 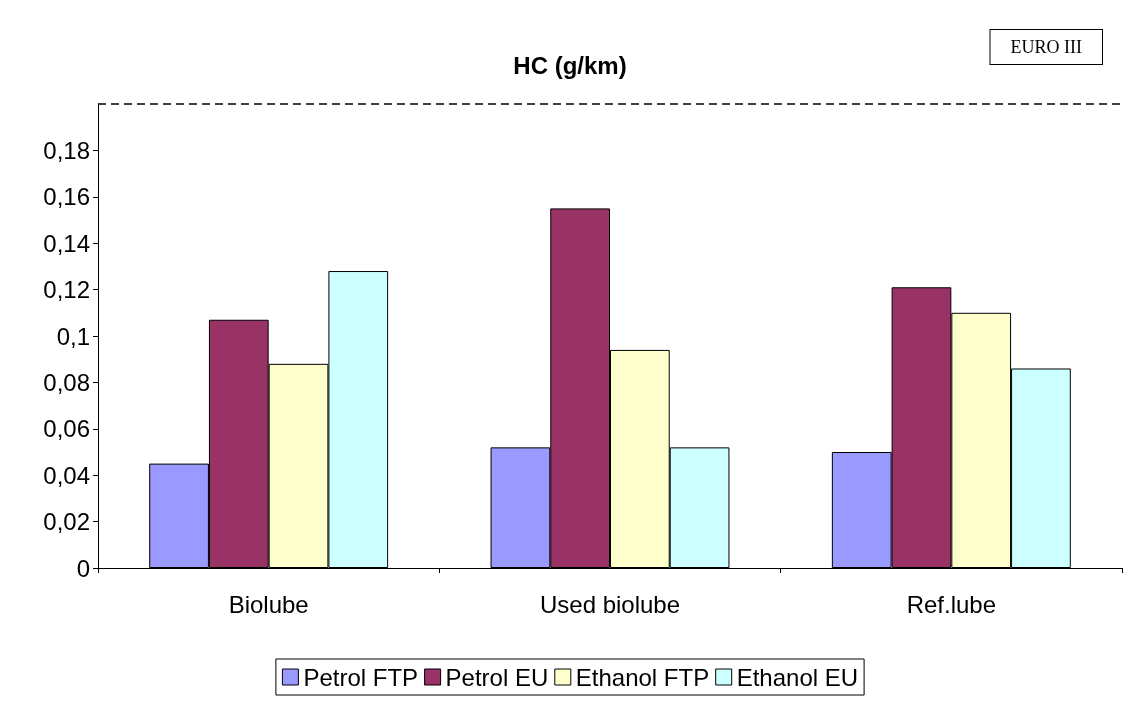 I want to click on legend-label: Ethanol FTP, so click(x=642, y=677).